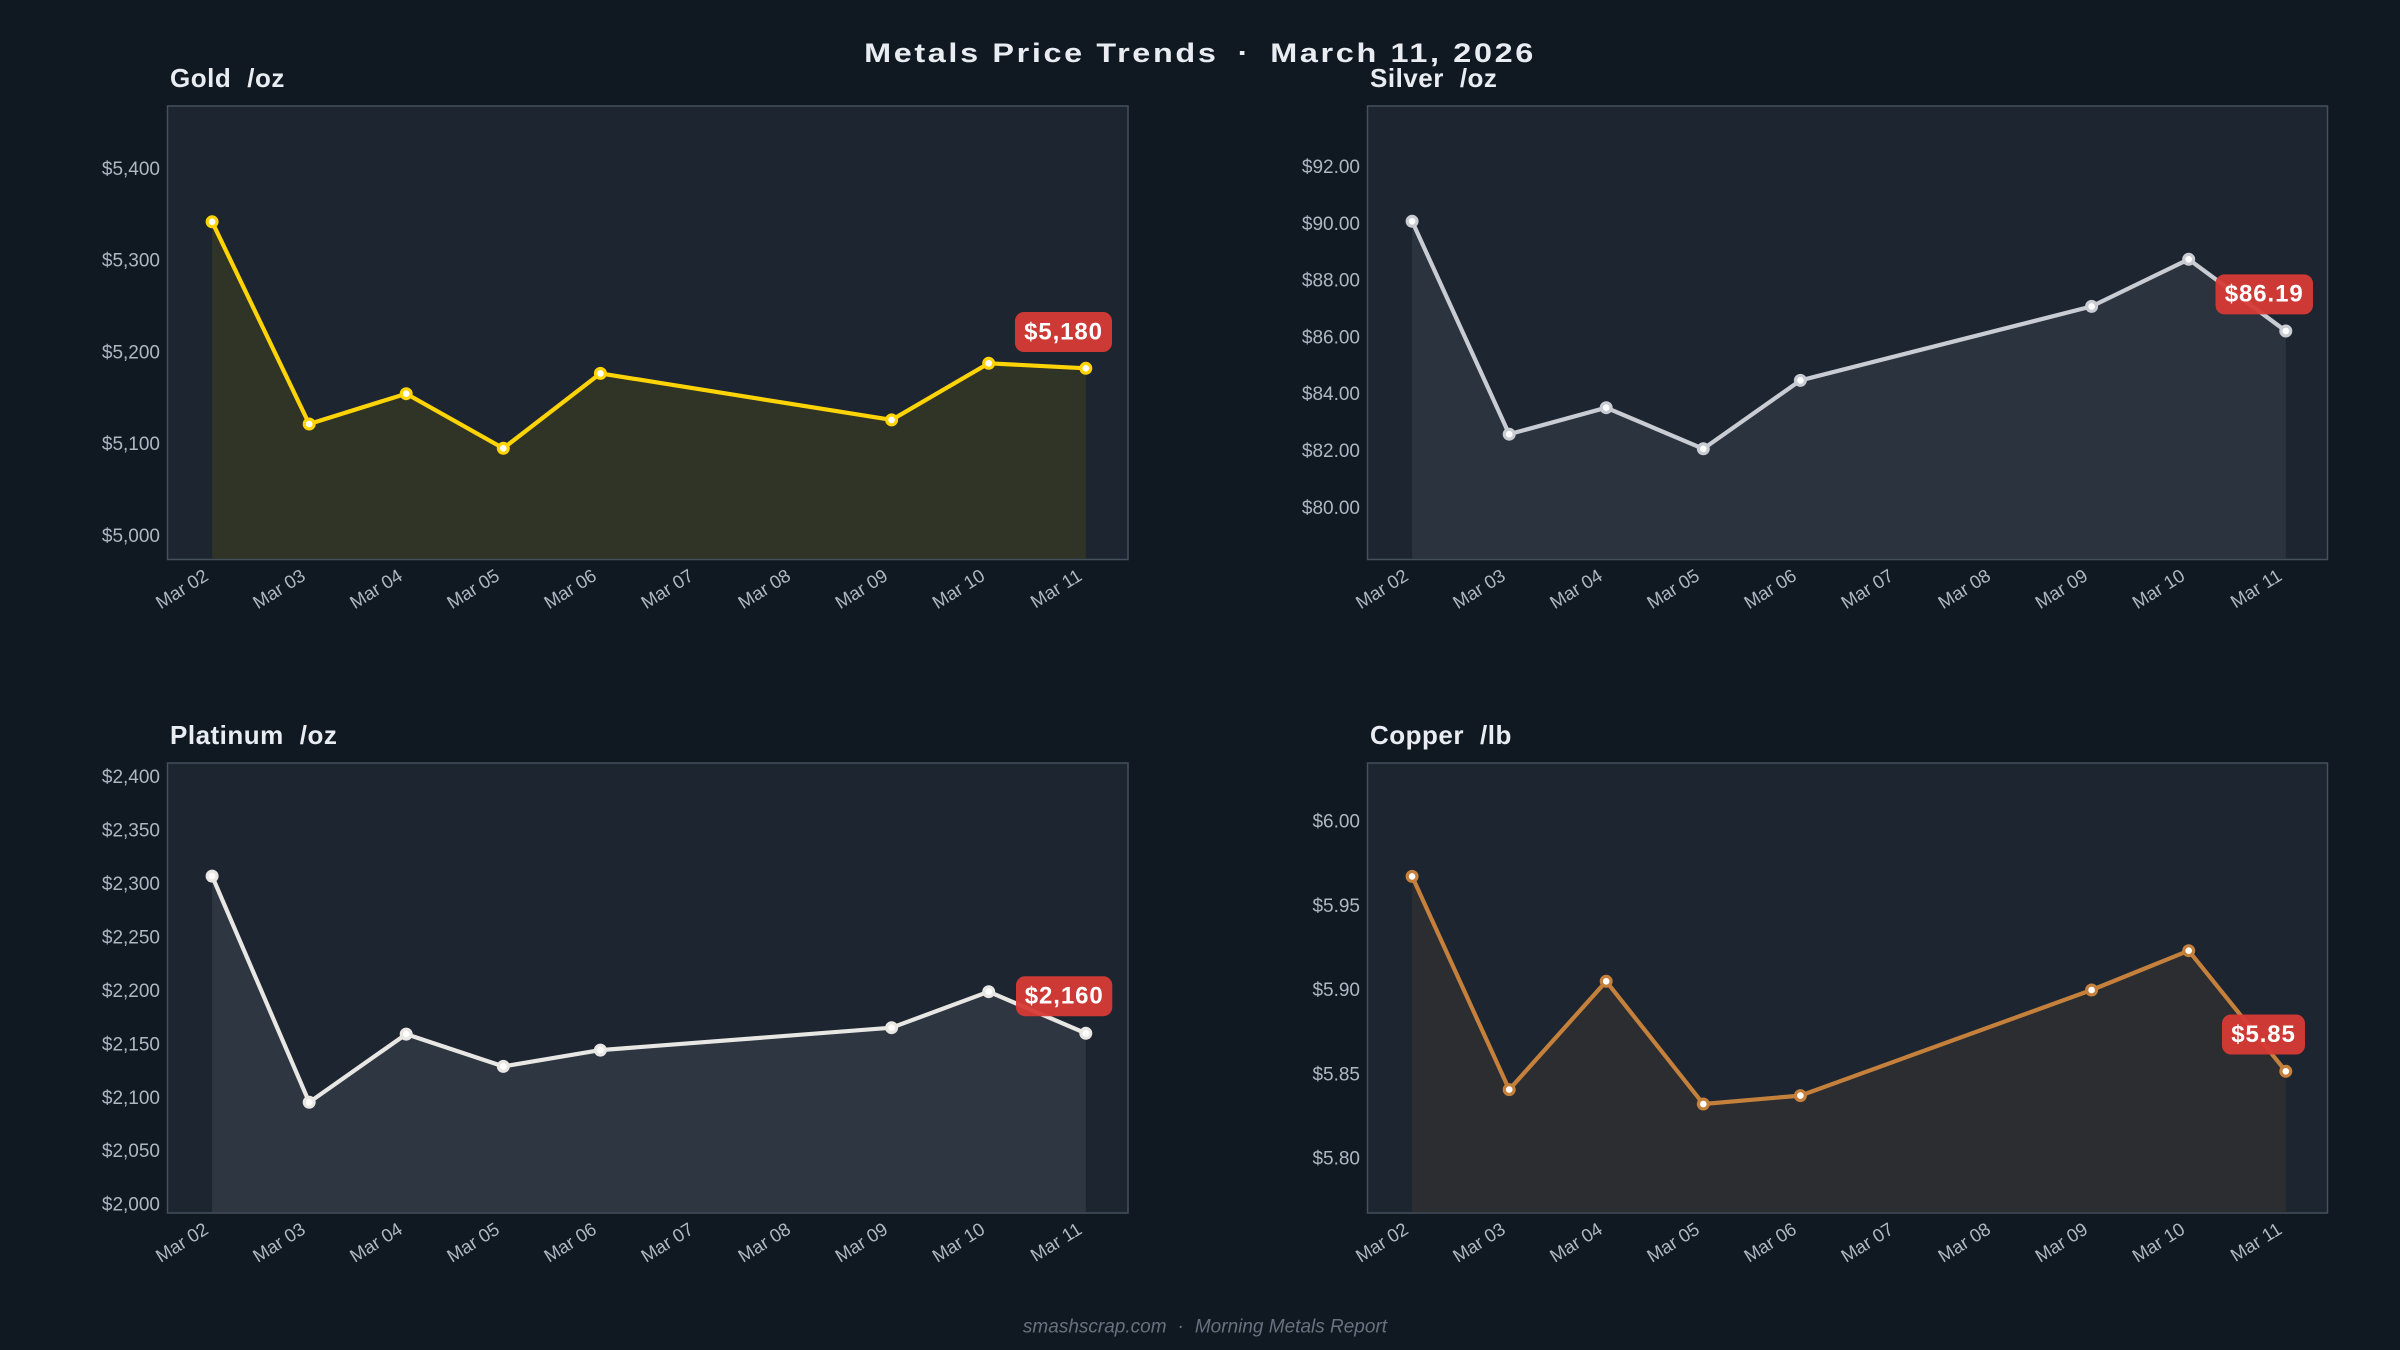 This screenshot has height=1350, width=2400. What do you see at coordinates (131, 536) in the screenshot?
I see `svg-text: $5,000` at bounding box center [131, 536].